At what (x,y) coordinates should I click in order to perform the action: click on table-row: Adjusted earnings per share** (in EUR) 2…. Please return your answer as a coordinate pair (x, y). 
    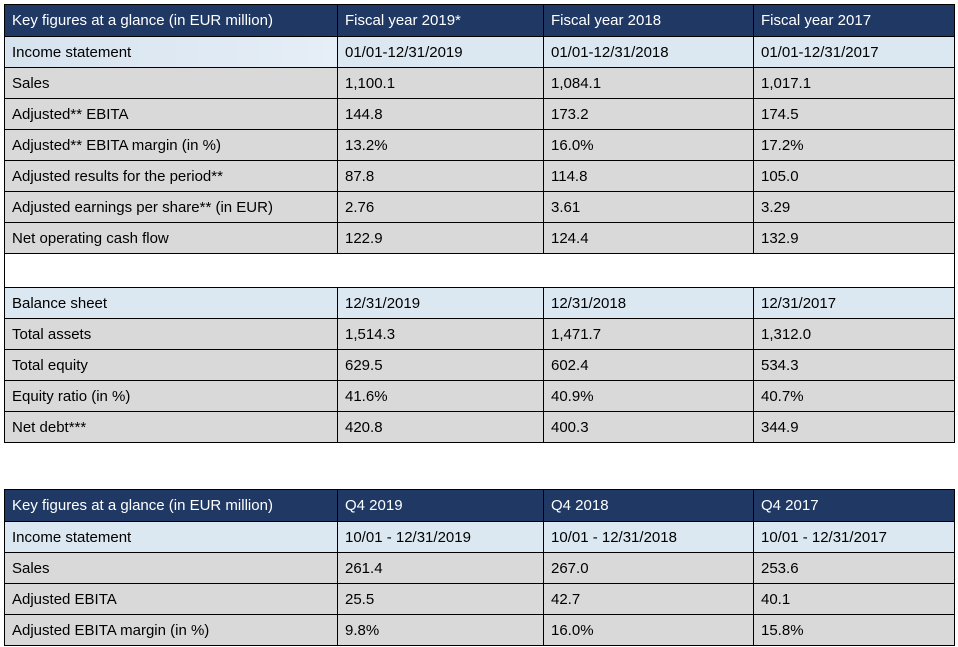
    Looking at the image, I should click on (479, 207).